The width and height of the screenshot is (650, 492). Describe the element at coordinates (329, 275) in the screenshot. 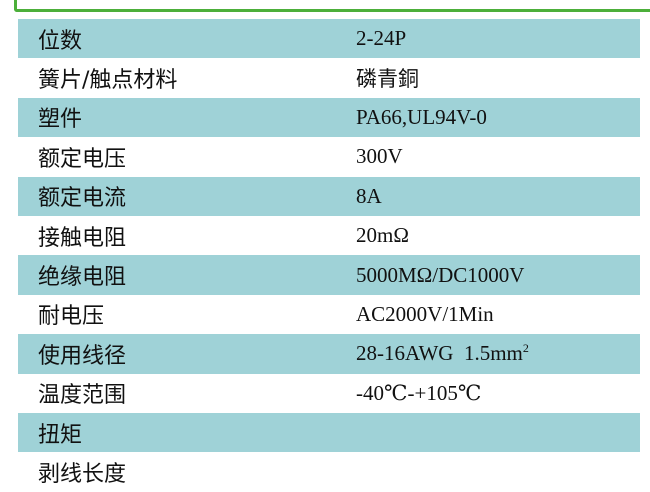

I see `table-row: 绝缘电阻 5000MΩ/DC1000V` at that location.